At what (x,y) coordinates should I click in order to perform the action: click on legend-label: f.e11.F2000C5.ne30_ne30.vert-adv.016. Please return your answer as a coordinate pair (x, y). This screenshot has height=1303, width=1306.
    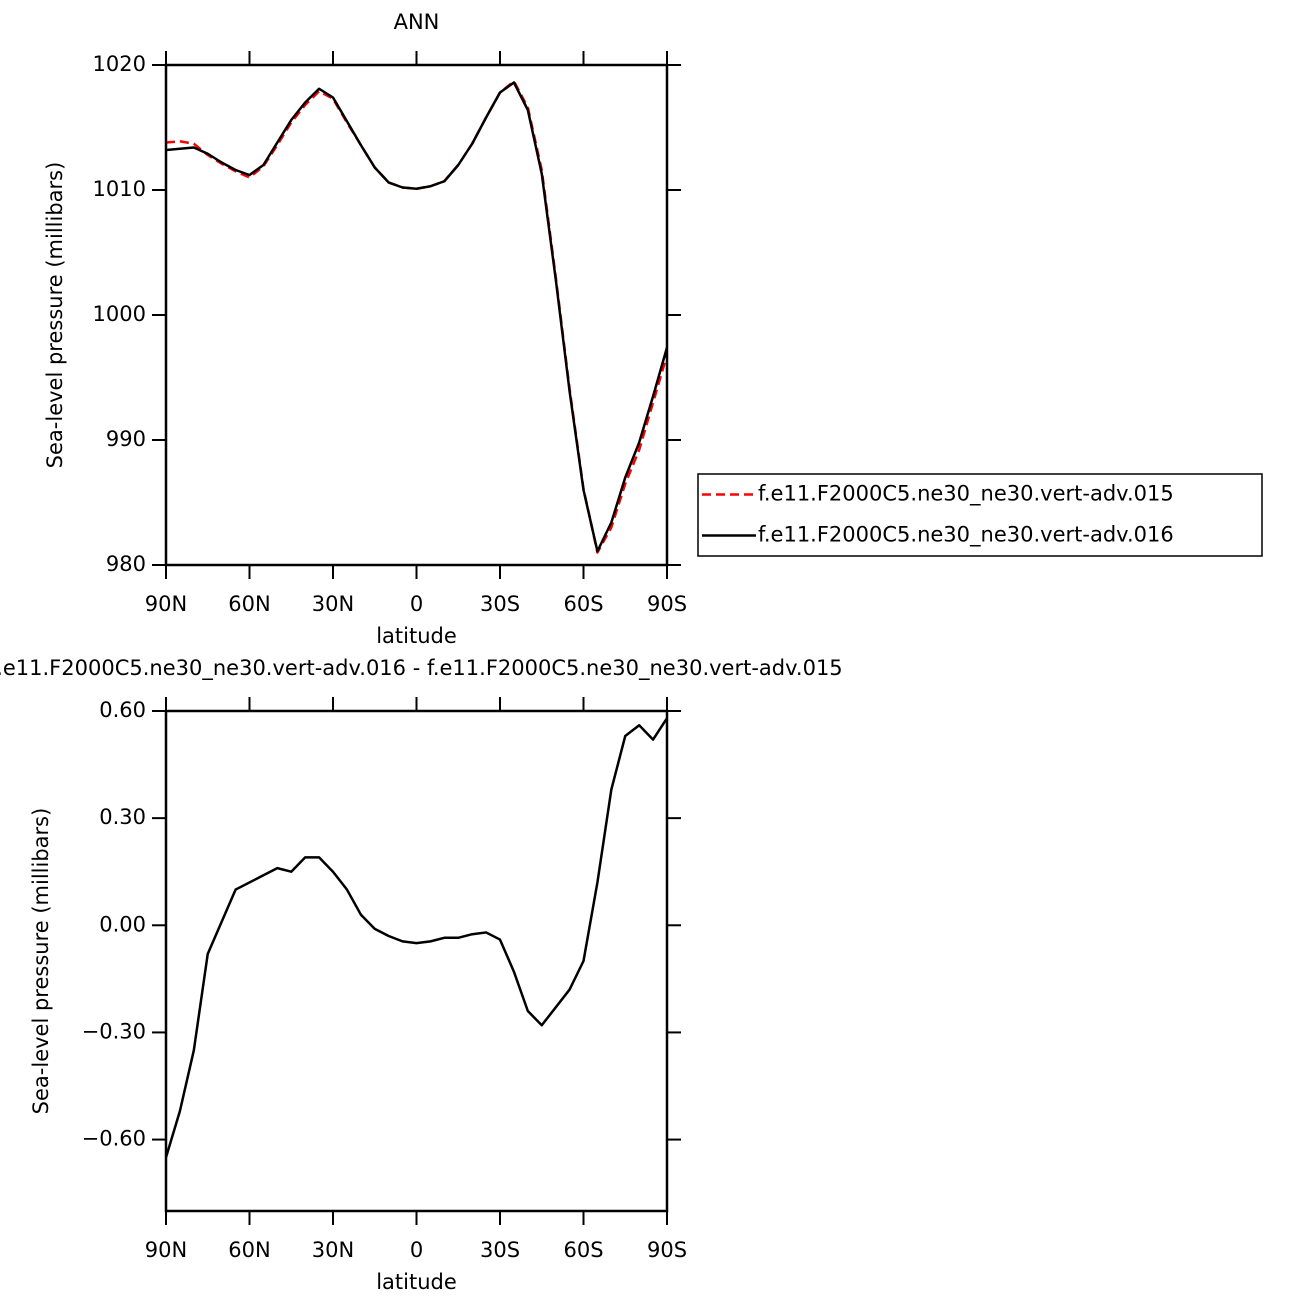
    Looking at the image, I should click on (966, 535).